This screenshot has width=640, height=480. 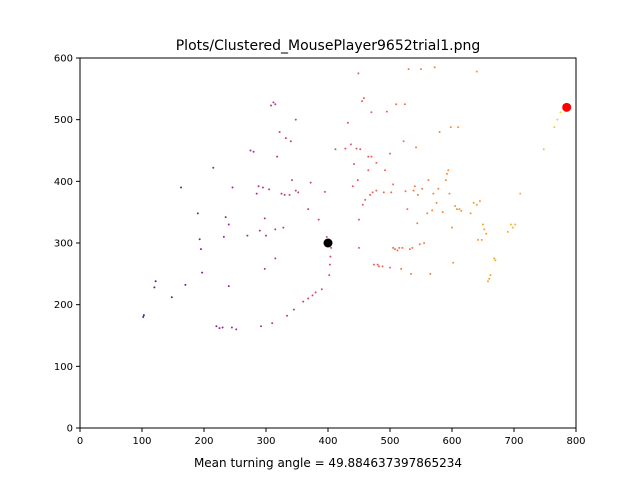 What do you see at coordinates (327, 441) in the screenshot?
I see `x-tick-label: 400` at bounding box center [327, 441].